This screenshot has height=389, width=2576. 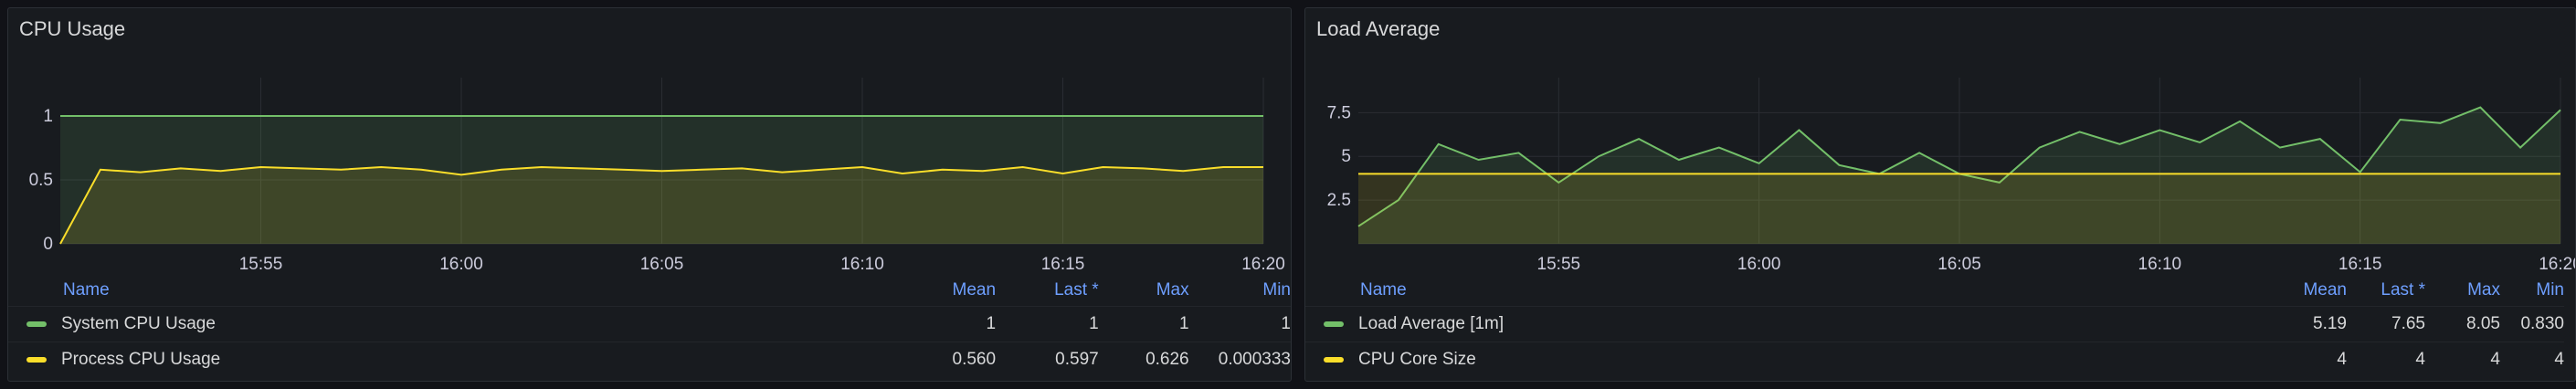 I want to click on series-last: 4, so click(x=2386, y=359).